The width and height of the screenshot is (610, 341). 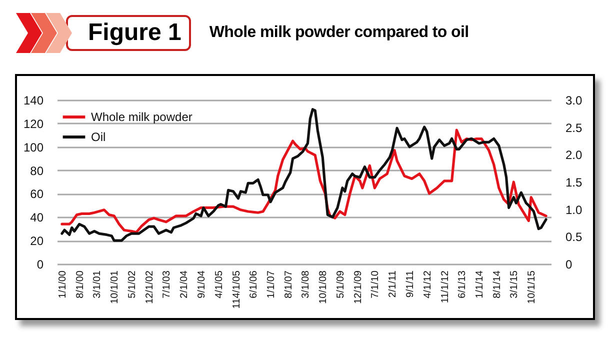 I want to click on y-tick-label: 40, so click(x=37, y=217).